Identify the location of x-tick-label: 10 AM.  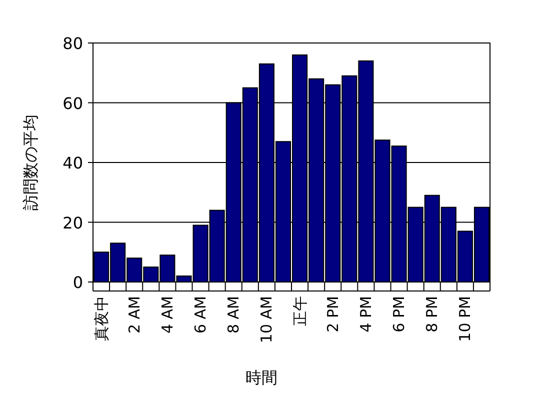
(267, 320).